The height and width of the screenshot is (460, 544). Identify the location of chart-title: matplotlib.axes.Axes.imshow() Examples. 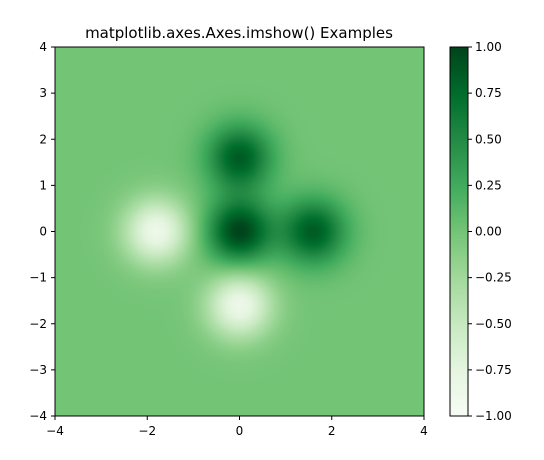
(239, 33).